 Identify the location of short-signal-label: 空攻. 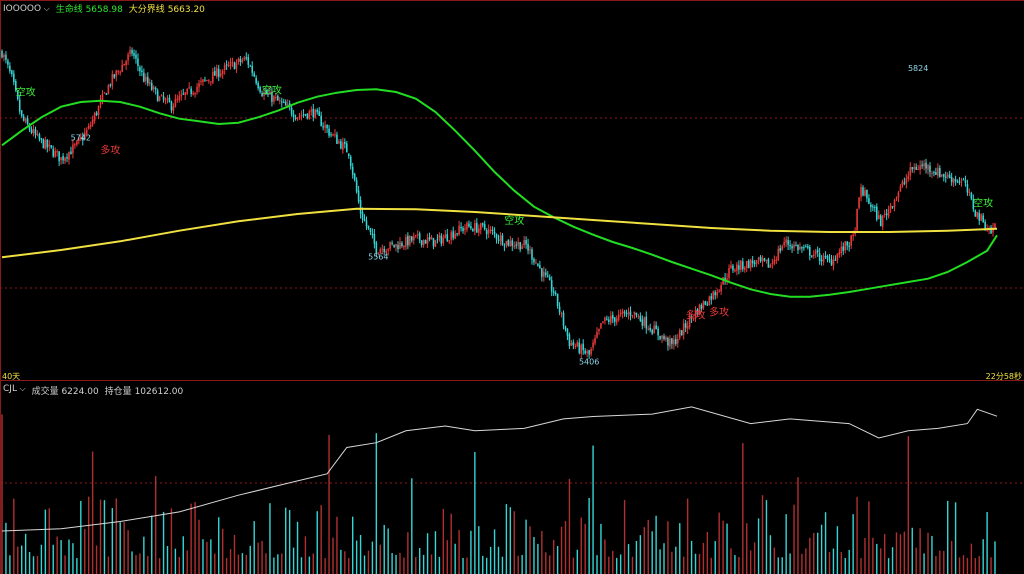
(514, 220).